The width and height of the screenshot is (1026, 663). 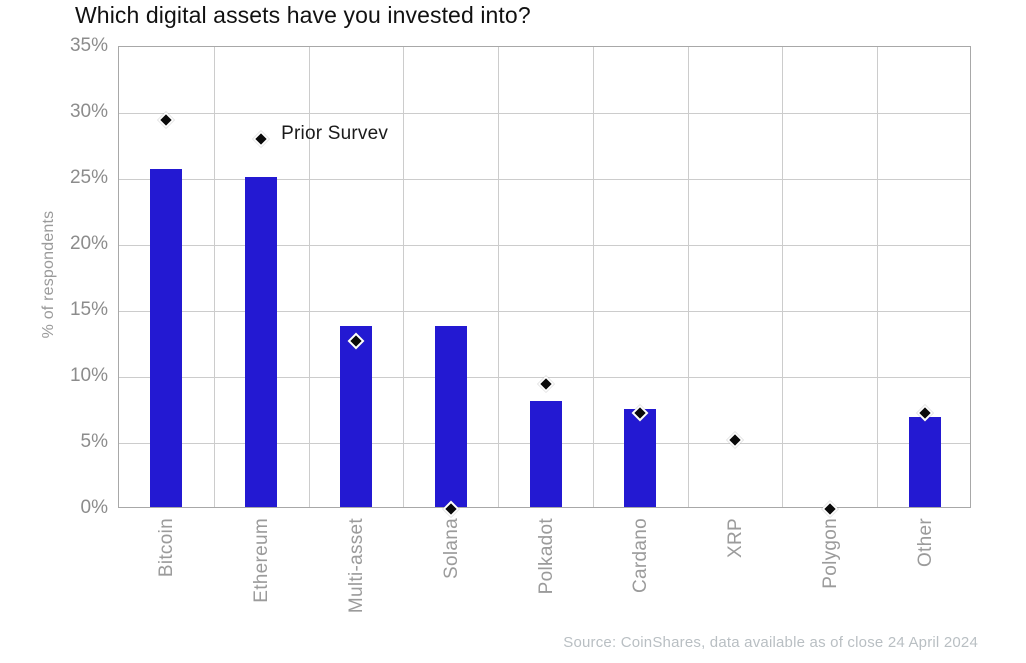 I want to click on x-axis-label-text: Cardano, so click(x=641, y=555).